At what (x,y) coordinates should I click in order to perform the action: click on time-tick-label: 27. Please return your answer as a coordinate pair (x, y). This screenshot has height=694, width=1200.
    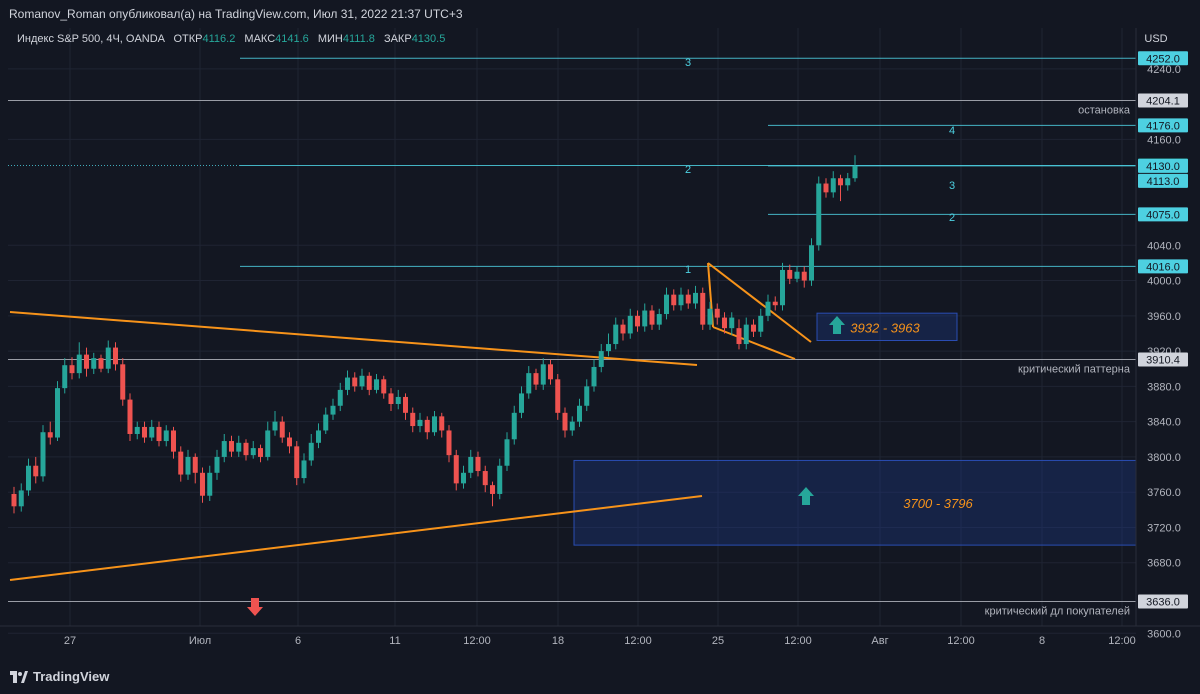
    Looking at the image, I should click on (70, 641).